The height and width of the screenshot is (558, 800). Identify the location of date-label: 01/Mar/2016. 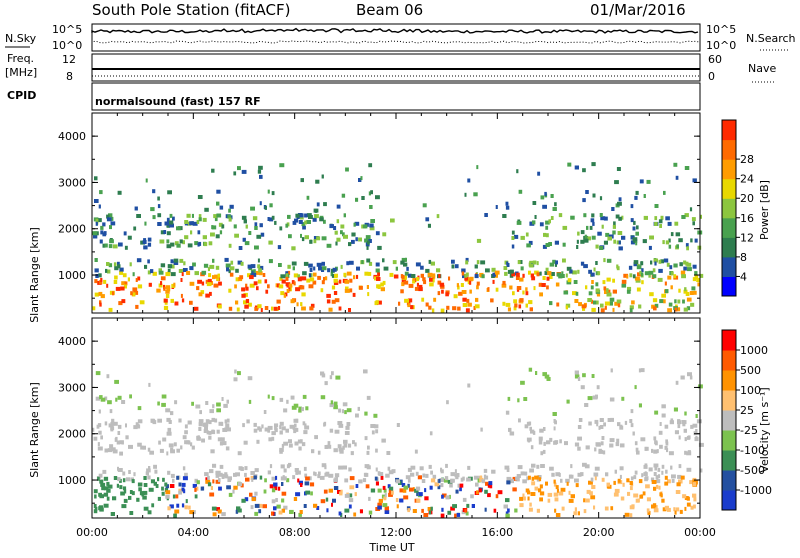
(638, 10).